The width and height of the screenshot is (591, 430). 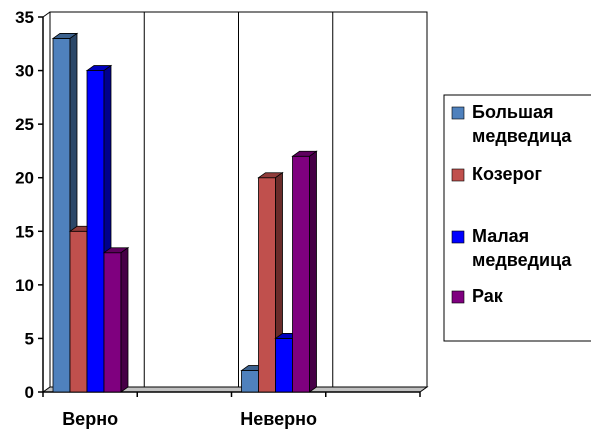 I want to click on legend-label: Козерог, so click(x=507, y=174).